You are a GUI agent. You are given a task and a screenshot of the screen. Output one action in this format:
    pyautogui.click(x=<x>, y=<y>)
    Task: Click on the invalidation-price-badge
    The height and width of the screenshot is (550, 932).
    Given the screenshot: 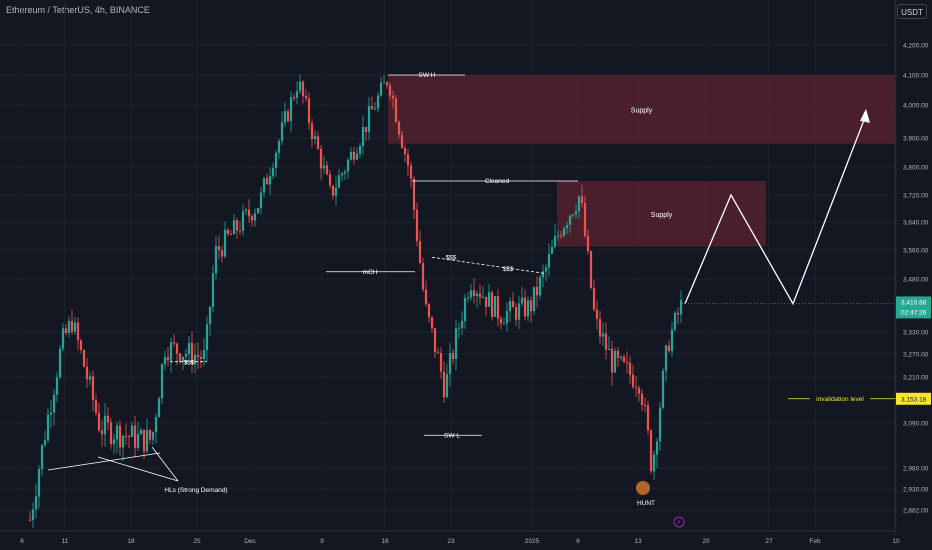 What is the action you would take?
    pyautogui.click(x=913, y=398)
    